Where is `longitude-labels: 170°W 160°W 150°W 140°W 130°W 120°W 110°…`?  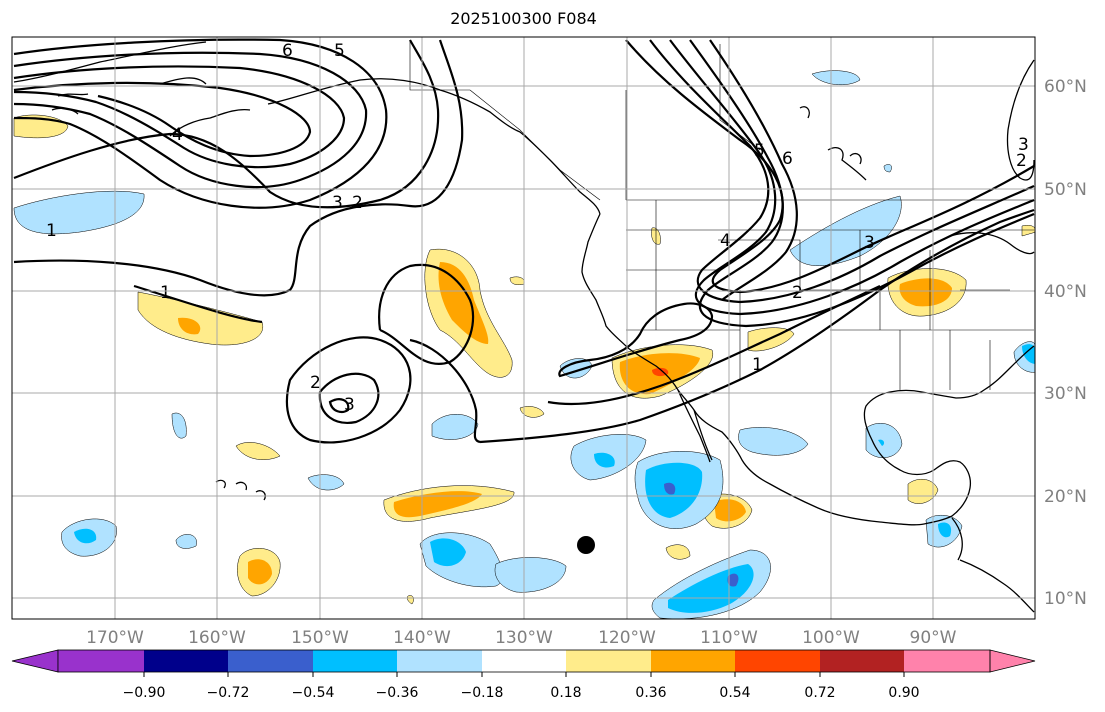
longitude-labels: 170°W 160°W 150°W 140°W 130°W 120°W 110°… is located at coordinates (521, 638).